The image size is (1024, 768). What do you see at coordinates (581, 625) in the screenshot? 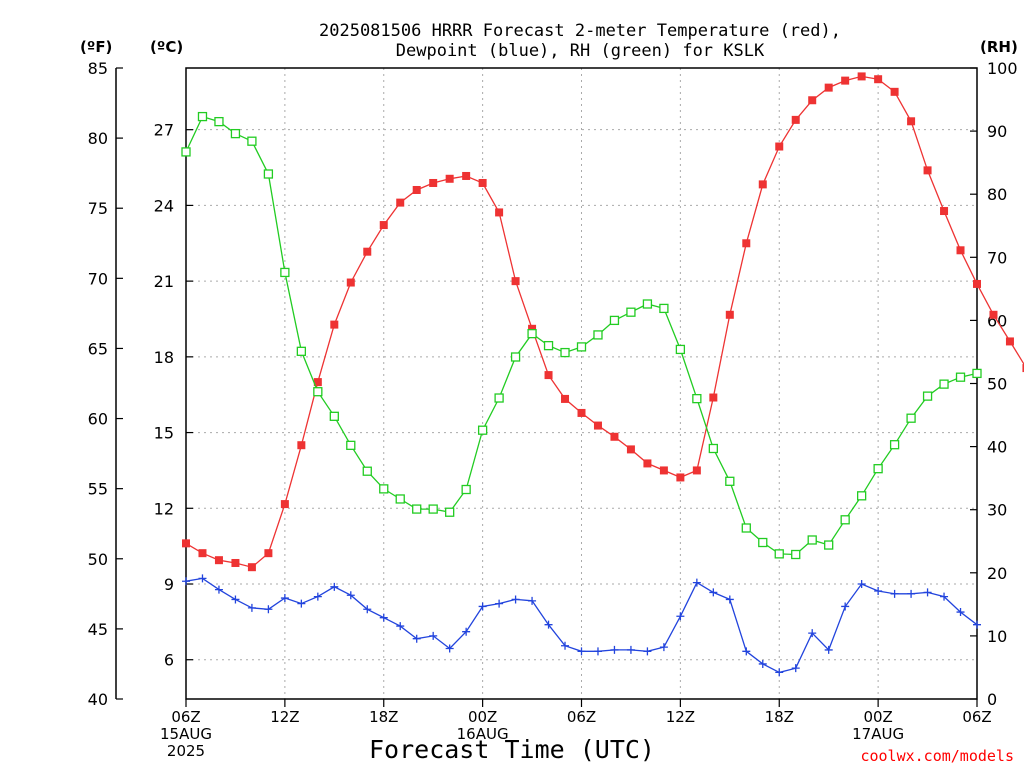
I see `dewpoint-series` at bounding box center [581, 625].